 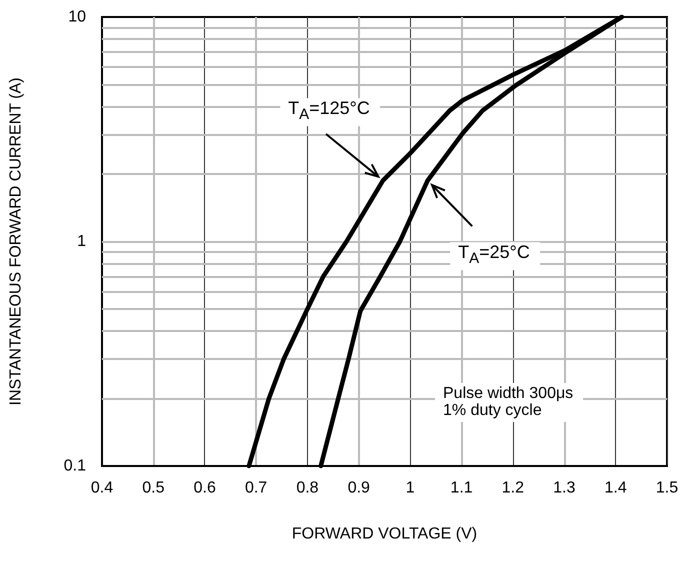 I want to click on x-axis-title: FORWARD VOLTAGE (V), so click(x=385, y=534).